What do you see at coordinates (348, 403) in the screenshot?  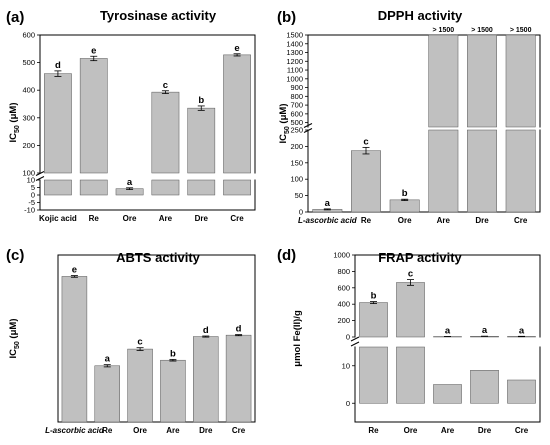 I see `panel-3-ytick-label-1-0: 0` at bounding box center [348, 403].